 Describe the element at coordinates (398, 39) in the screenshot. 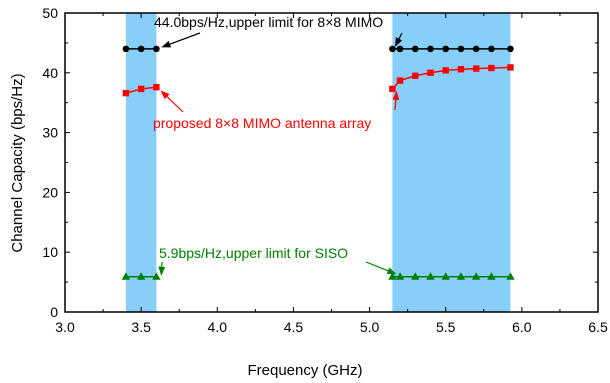

I see `annotation-arrow-mimo-limit-right` at that location.